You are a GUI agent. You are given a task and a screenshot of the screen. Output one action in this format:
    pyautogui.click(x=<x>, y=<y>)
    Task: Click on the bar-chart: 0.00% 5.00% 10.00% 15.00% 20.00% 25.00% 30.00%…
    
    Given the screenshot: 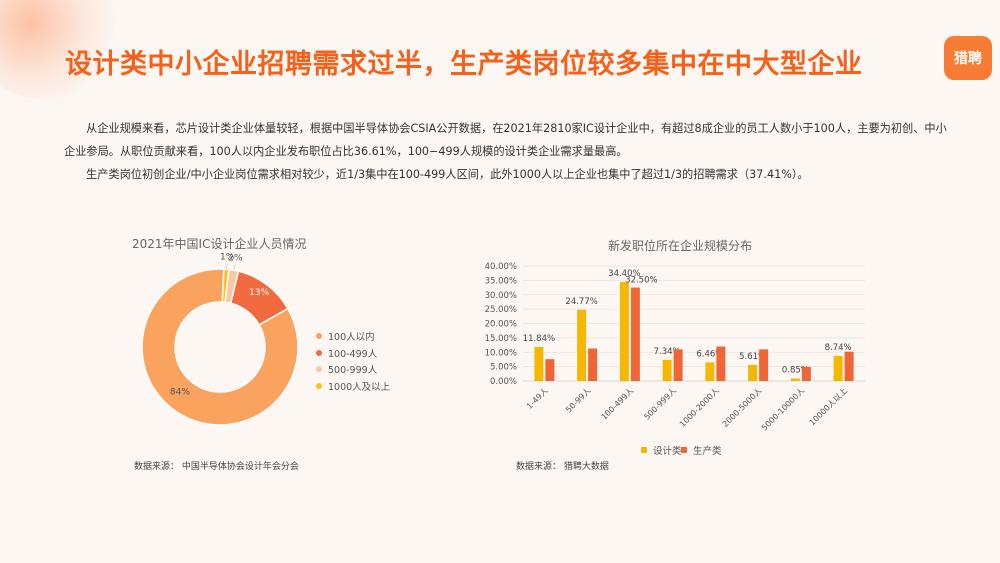 What is the action you would take?
    pyautogui.click(x=675, y=347)
    